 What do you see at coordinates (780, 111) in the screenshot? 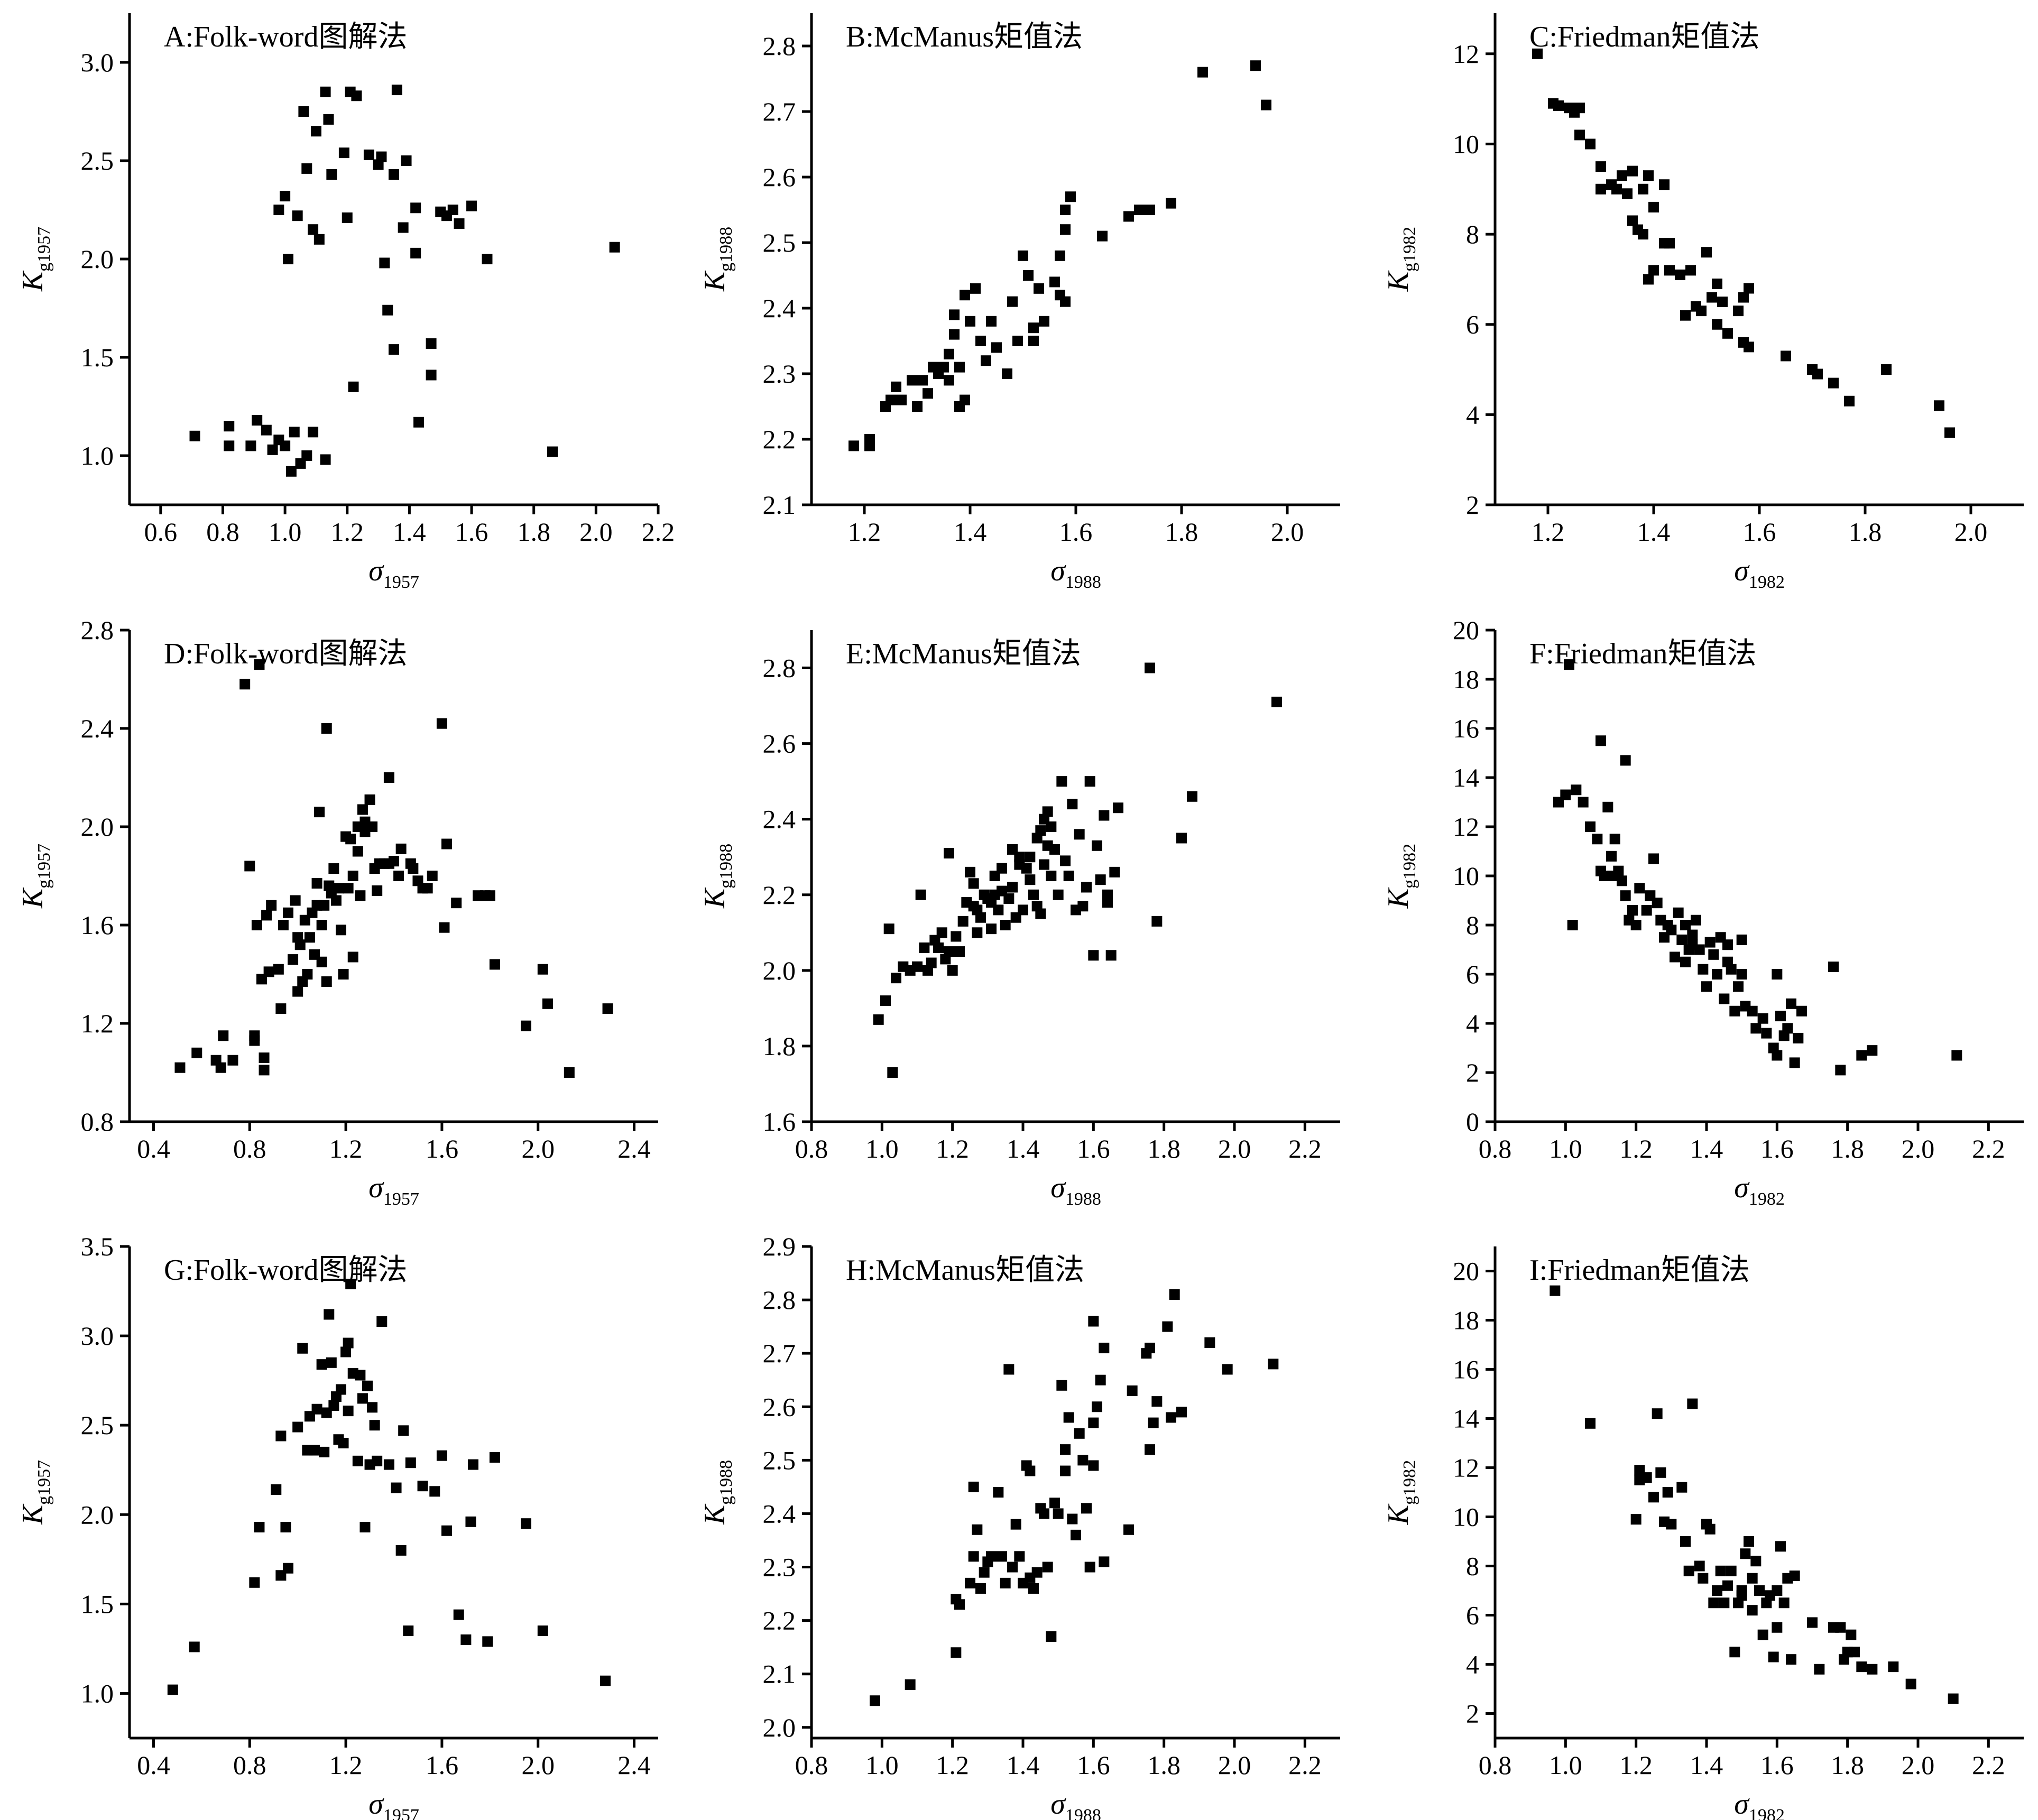
I see `y-tick-label: 2.7` at bounding box center [780, 111].